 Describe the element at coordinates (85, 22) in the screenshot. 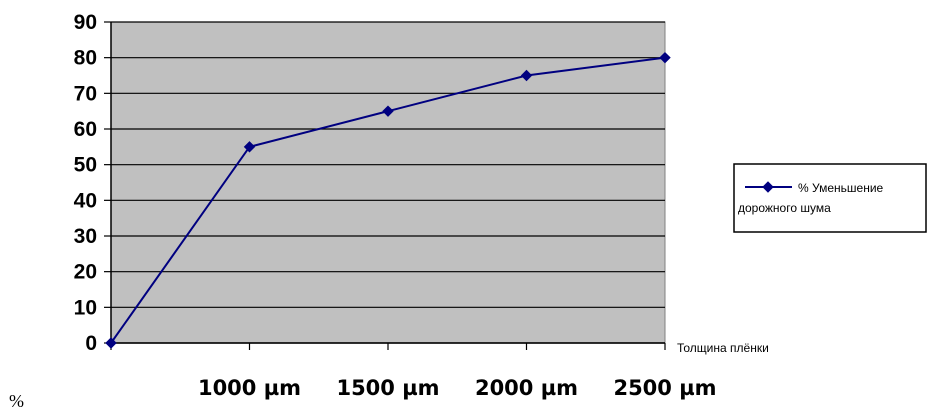

I see `y-tick-label: 90` at that location.